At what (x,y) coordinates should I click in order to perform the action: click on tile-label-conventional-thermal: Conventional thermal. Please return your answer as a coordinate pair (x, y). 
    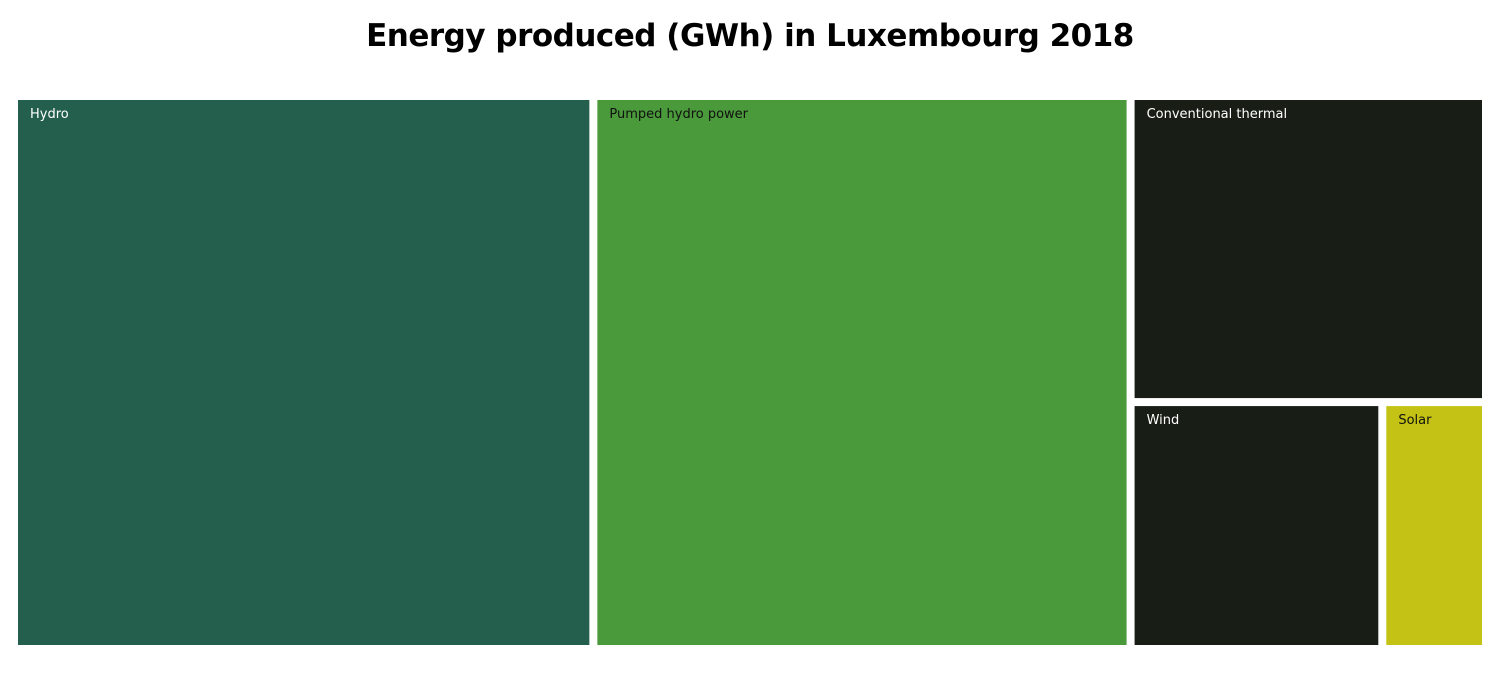
    Looking at the image, I should click on (1217, 114).